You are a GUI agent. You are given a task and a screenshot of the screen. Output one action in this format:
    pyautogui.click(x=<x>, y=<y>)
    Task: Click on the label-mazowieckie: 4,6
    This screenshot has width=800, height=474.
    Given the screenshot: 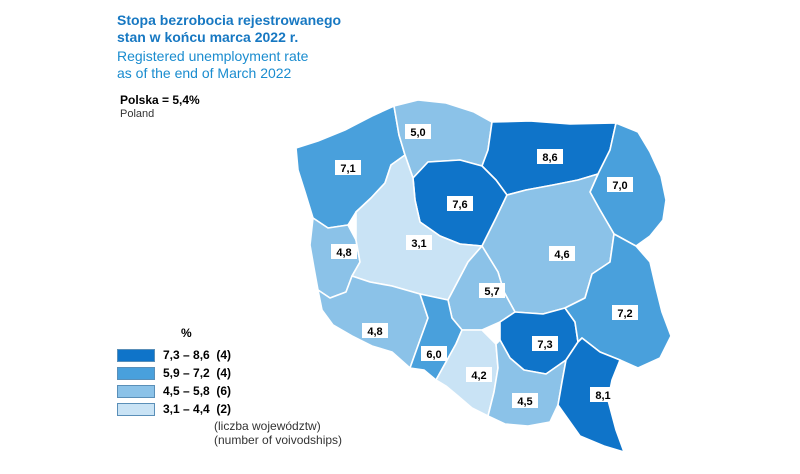 What is the action you would take?
    pyautogui.click(x=561, y=255)
    